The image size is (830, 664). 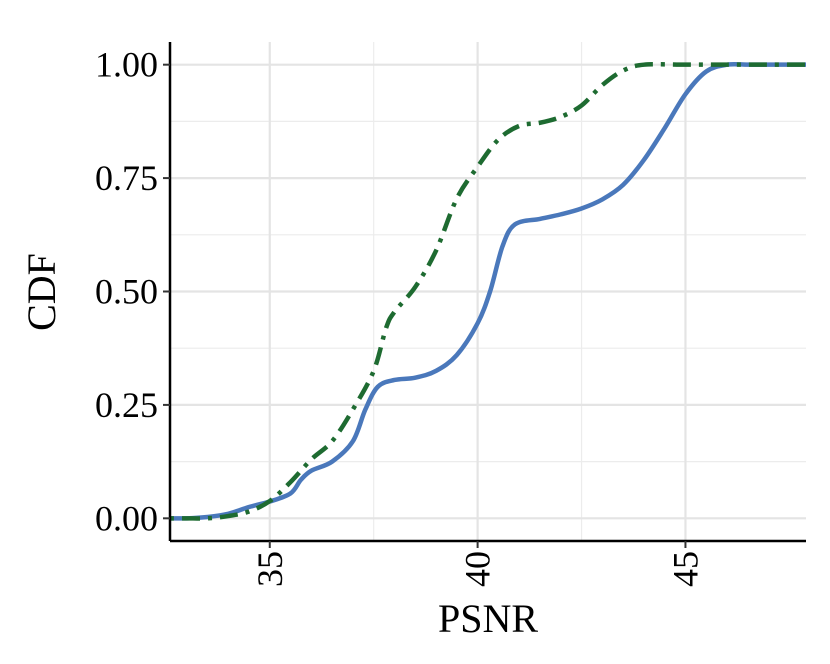 I want to click on y-tick-label: 1.00, so click(x=126, y=65).